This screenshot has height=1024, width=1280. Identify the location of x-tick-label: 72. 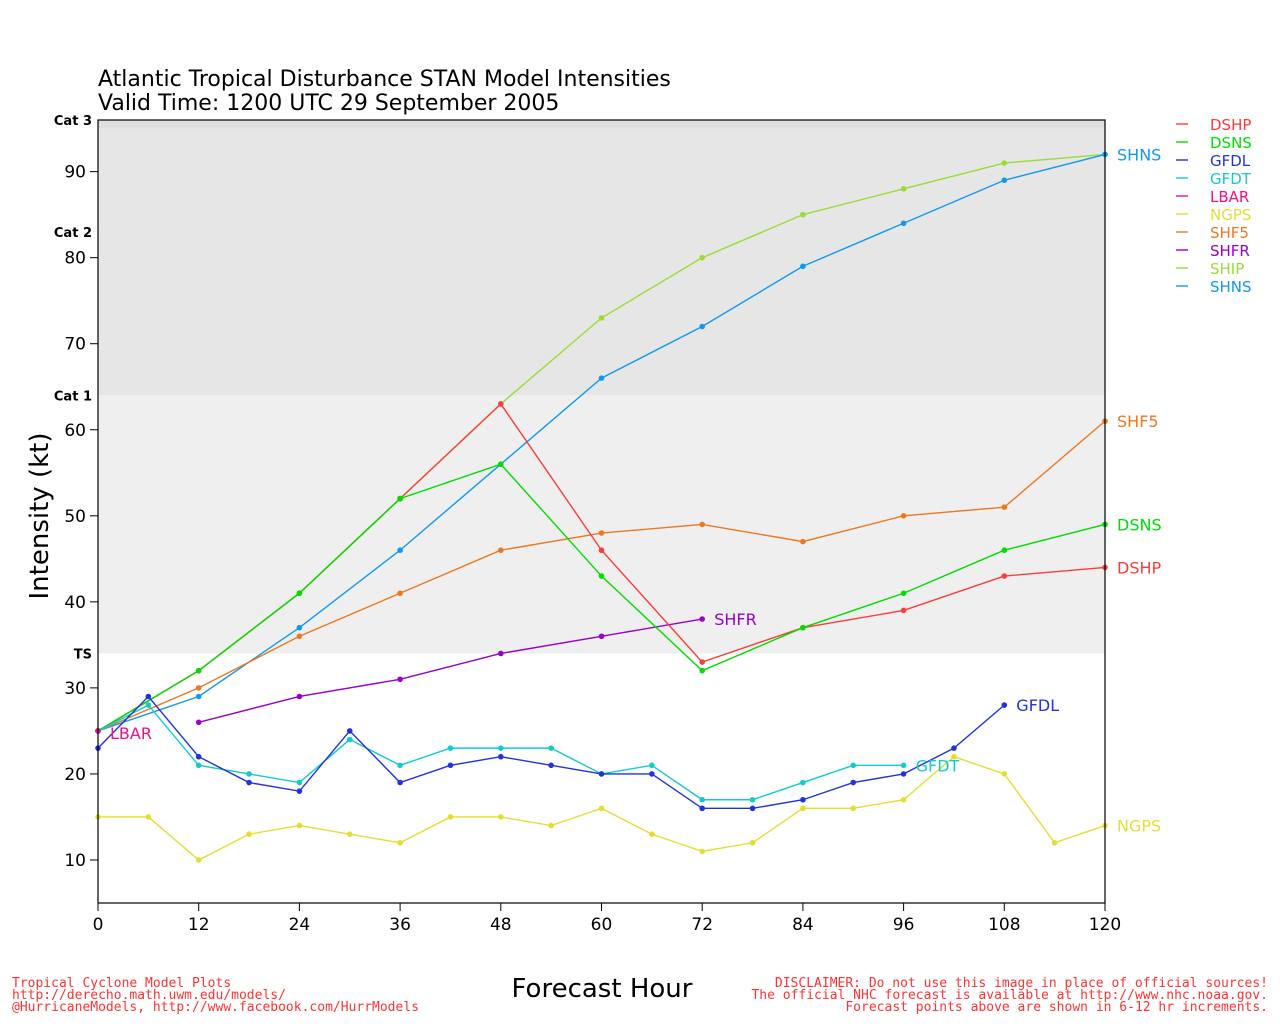
(702, 925).